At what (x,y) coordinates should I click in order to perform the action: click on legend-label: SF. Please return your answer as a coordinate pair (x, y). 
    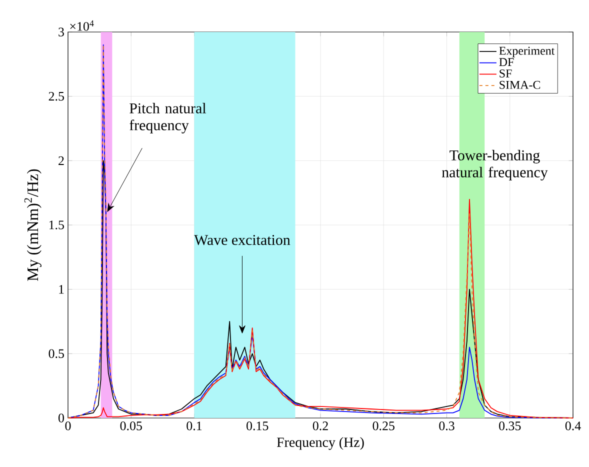
    Looking at the image, I should click on (506, 73).